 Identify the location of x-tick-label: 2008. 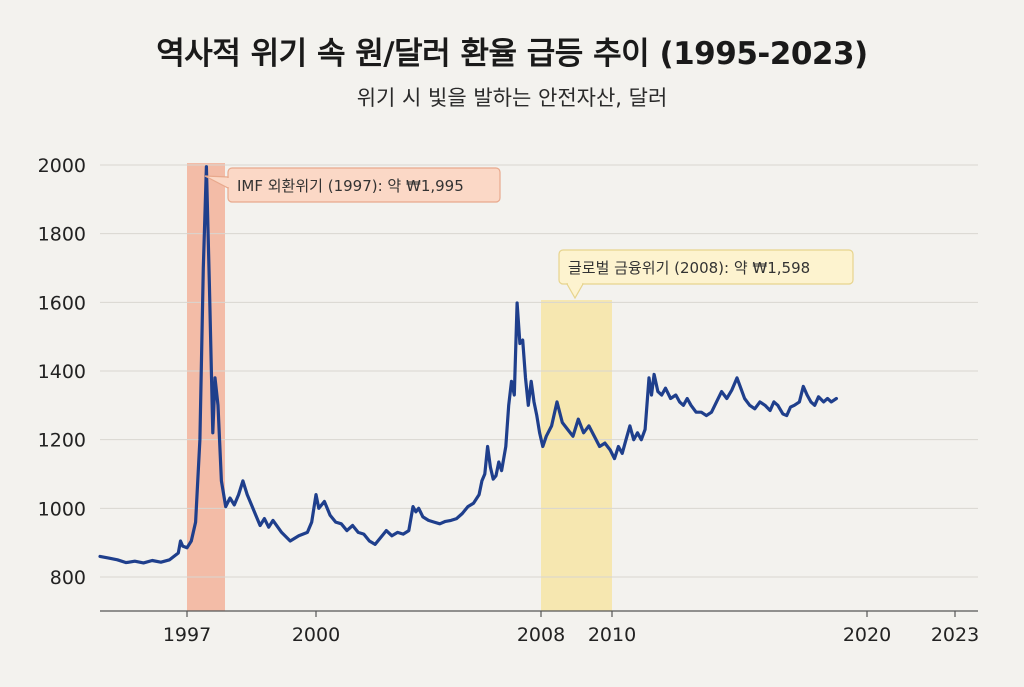
(541, 635).